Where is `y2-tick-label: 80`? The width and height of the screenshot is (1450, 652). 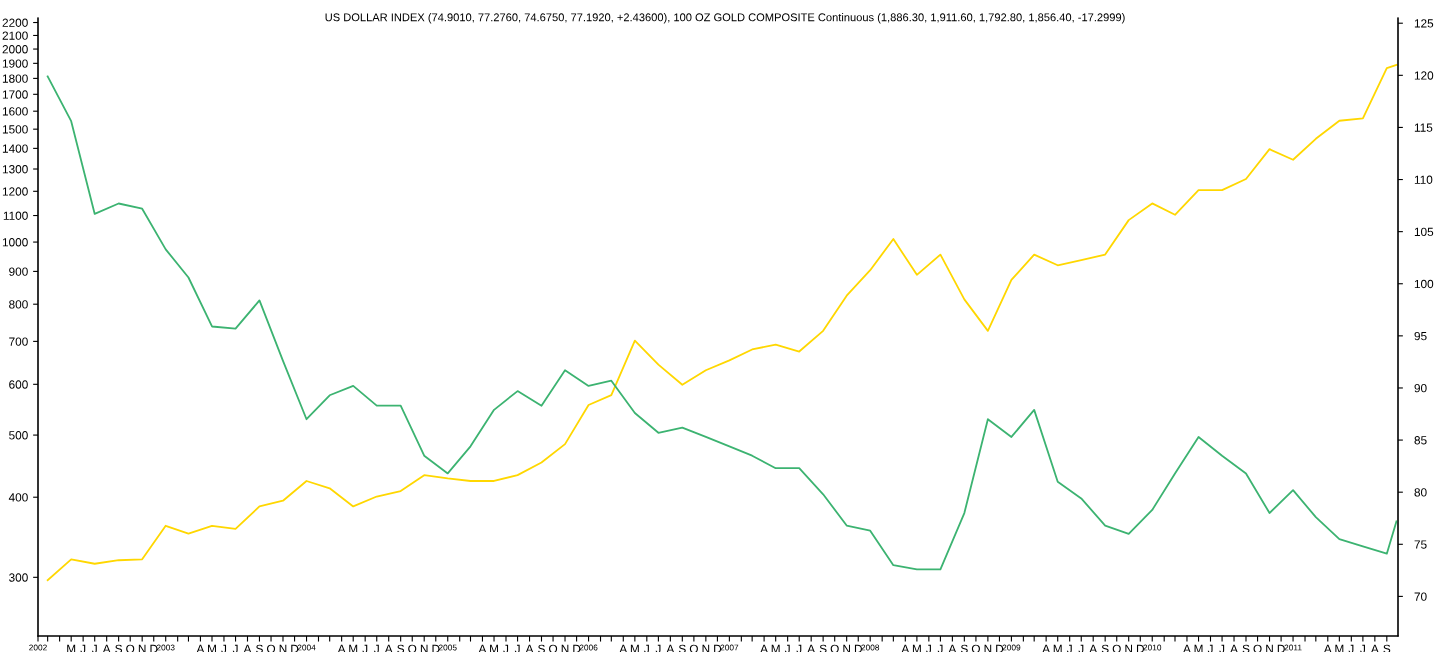
y2-tick-label: 80 is located at coordinates (1420, 492).